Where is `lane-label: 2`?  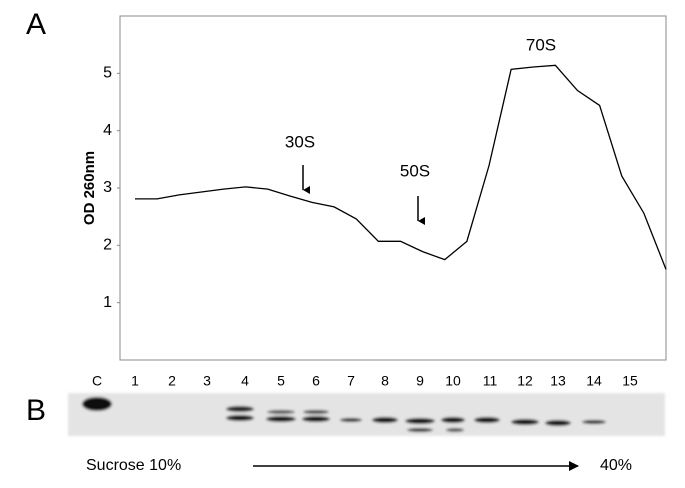
lane-label: 2 is located at coordinates (172, 381).